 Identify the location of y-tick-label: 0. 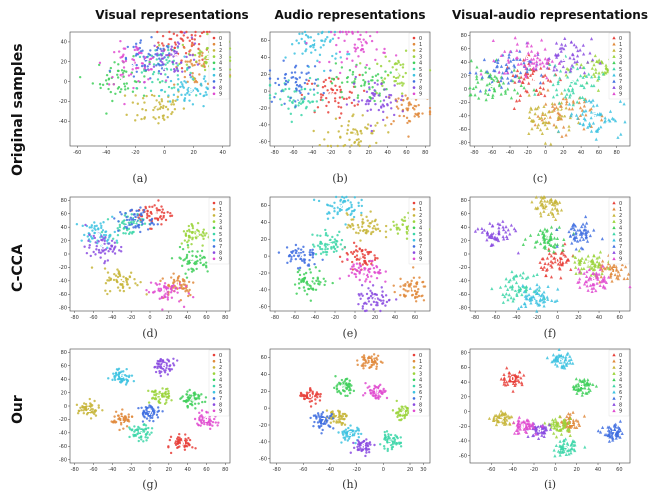
(65, 255).